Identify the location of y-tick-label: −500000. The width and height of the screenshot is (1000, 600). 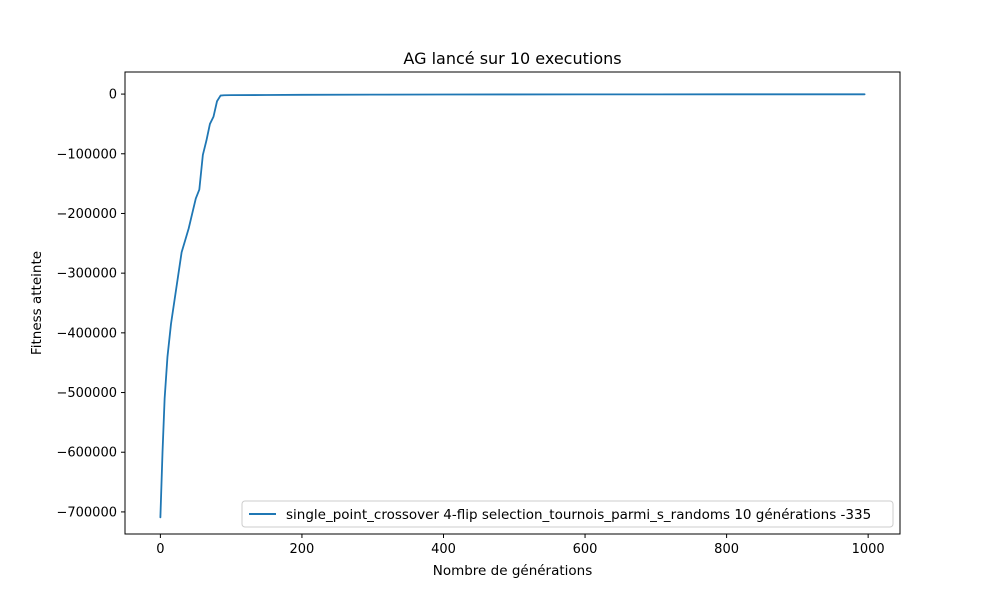
(86, 393).